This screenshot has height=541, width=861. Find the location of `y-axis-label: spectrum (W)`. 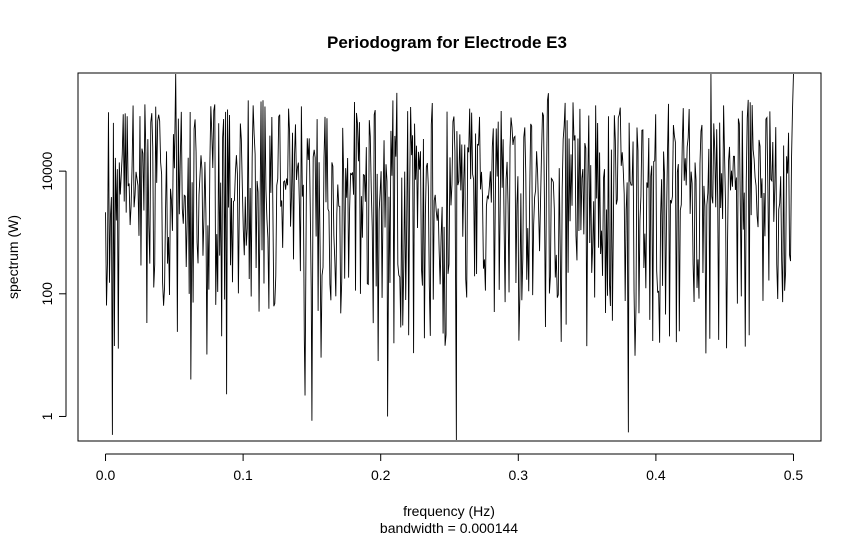

y-axis-label: spectrum (W) is located at coordinates (13, 257).